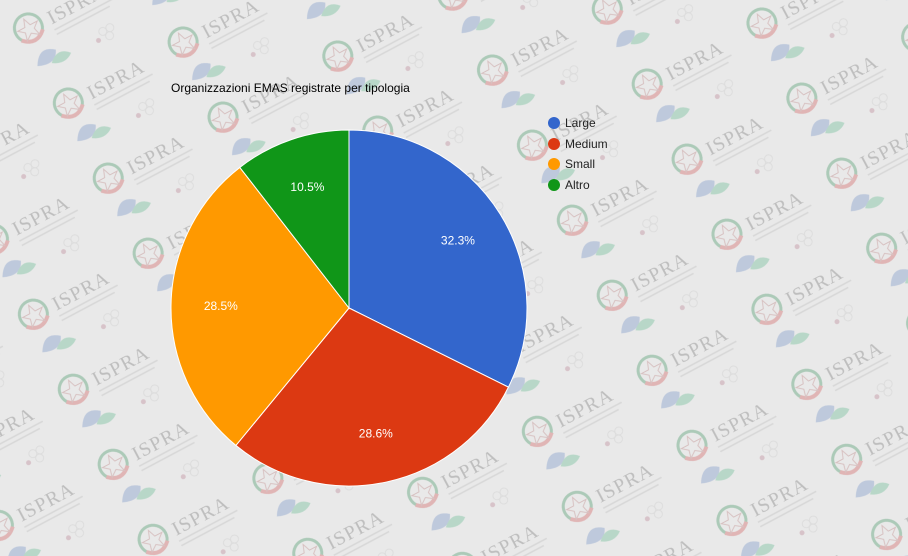 The image size is (908, 556). I want to click on legend-item-large: Large, so click(578, 123).